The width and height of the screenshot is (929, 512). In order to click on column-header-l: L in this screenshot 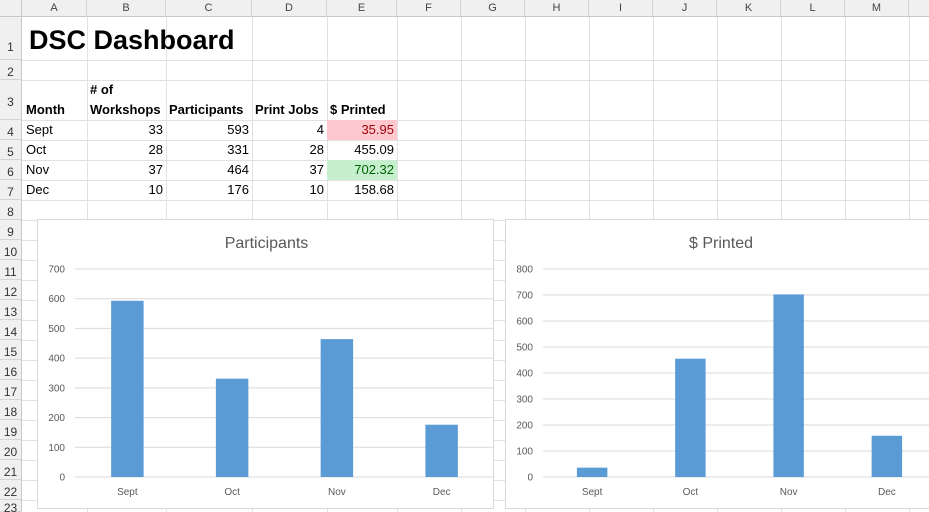, I will do `click(813, 8)`.